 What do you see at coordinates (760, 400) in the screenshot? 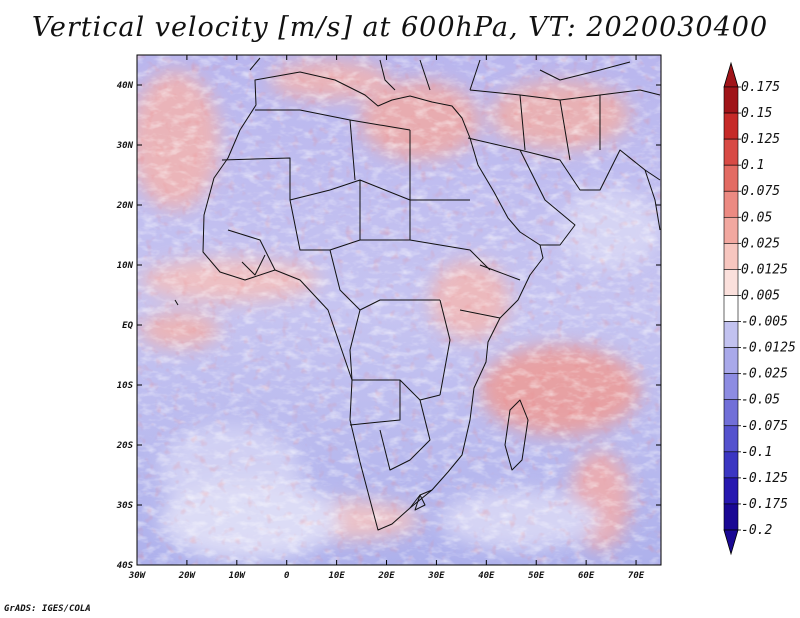
I see `colorbar-label: -0.05` at bounding box center [760, 400].